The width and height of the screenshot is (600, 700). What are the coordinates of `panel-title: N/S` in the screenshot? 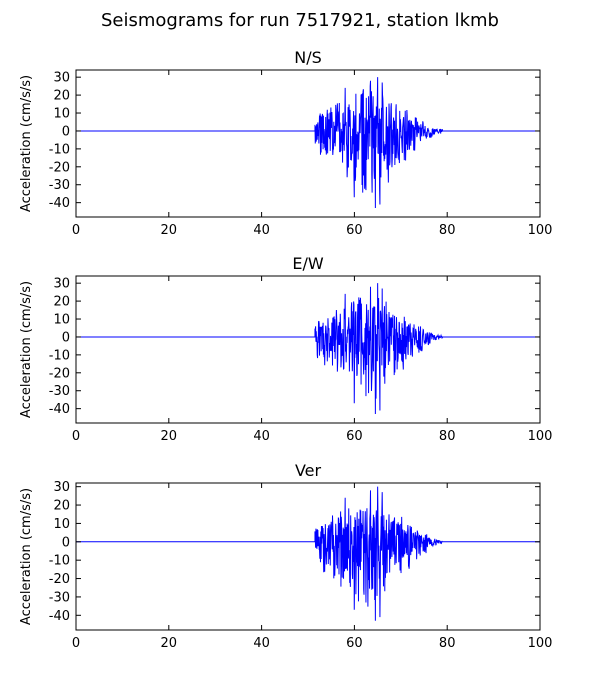 It's located at (308, 57).